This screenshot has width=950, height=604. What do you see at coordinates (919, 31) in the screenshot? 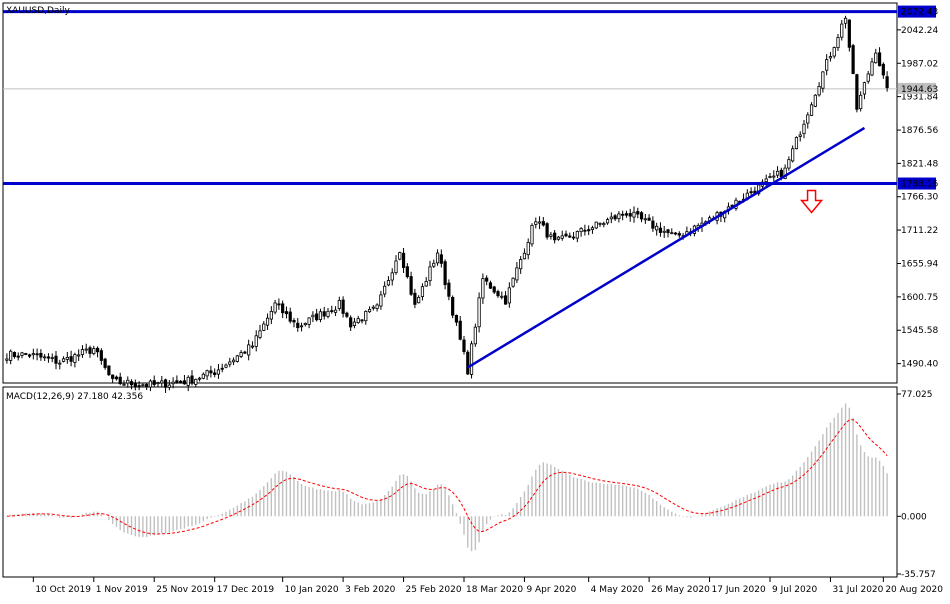
I see `price-tick-label: 2042.24` at bounding box center [919, 31].